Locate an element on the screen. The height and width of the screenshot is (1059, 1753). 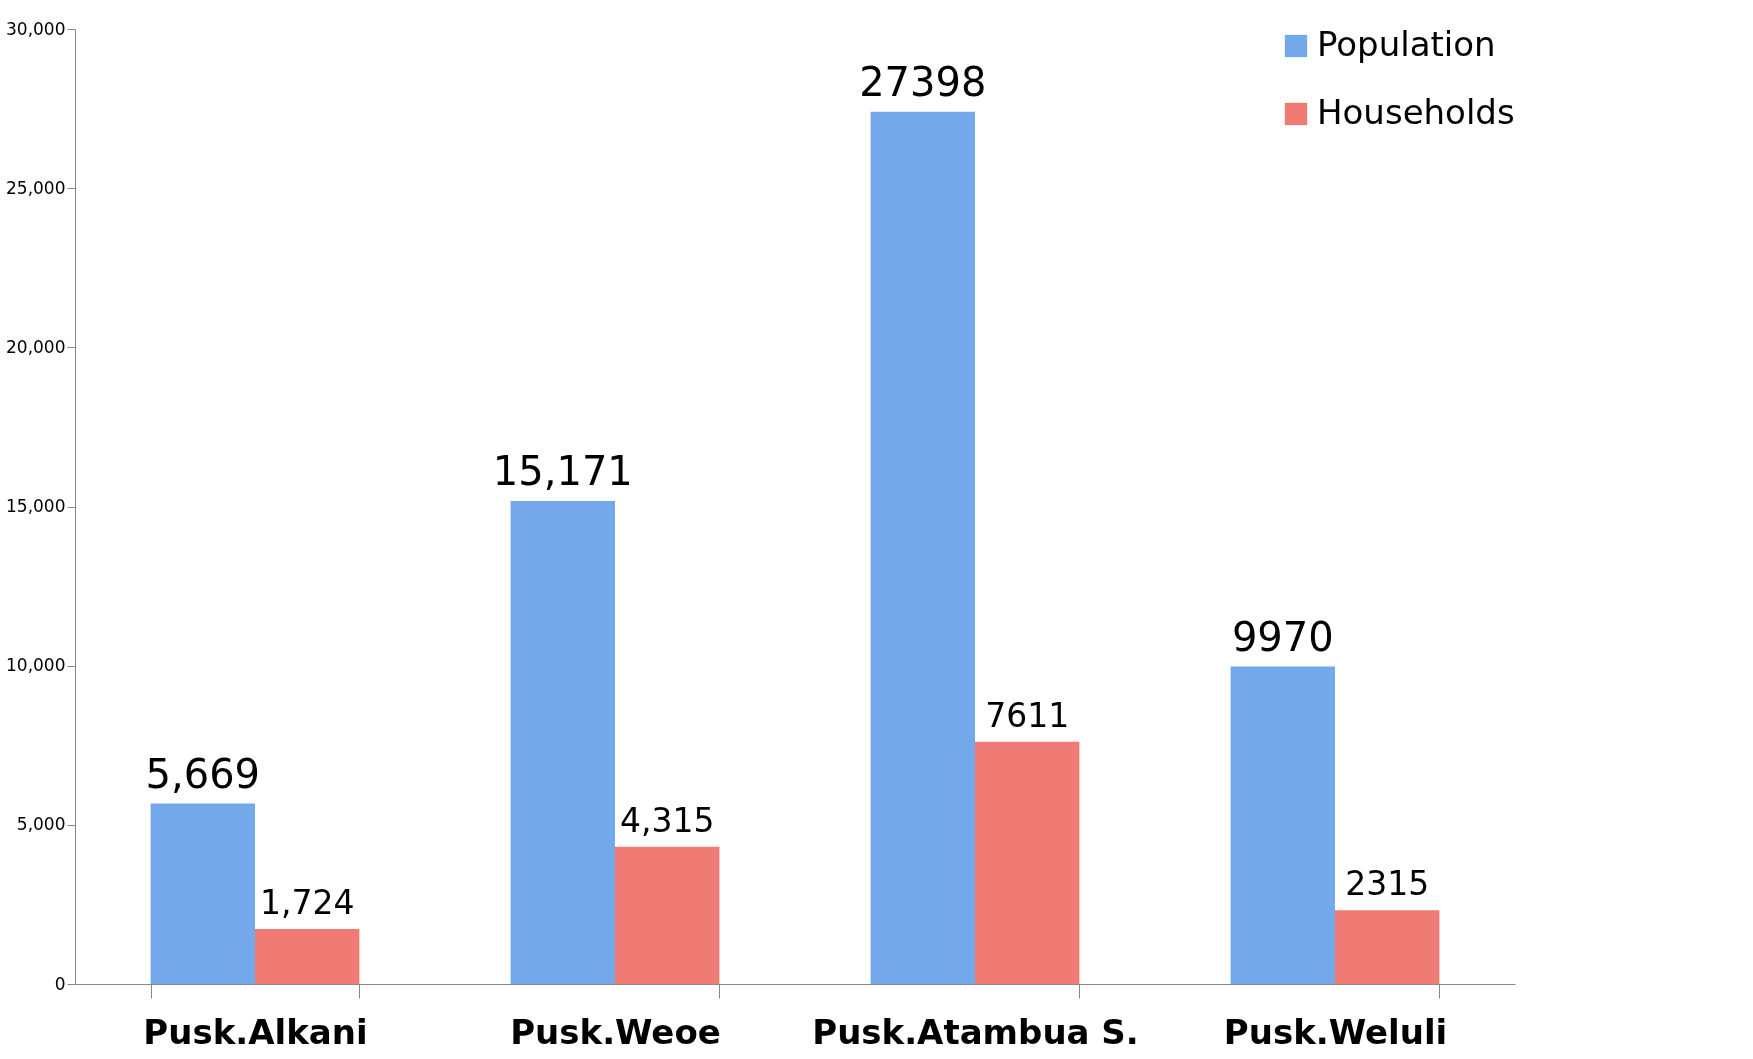
x-tick-label: Pusk.Weluli is located at coordinates (1335, 1031).